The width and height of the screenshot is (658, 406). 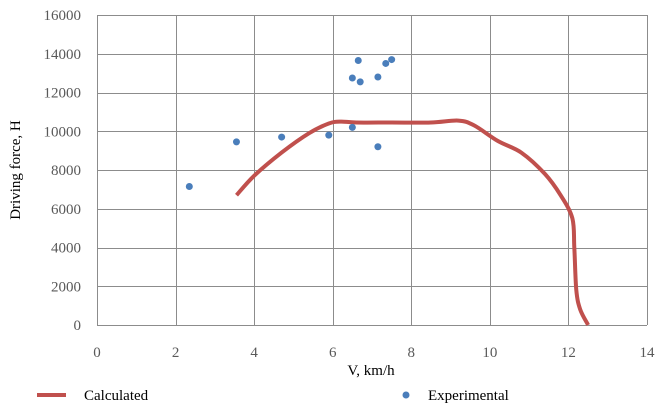 I want to click on y-tick-label: 6000, so click(x=66, y=210).